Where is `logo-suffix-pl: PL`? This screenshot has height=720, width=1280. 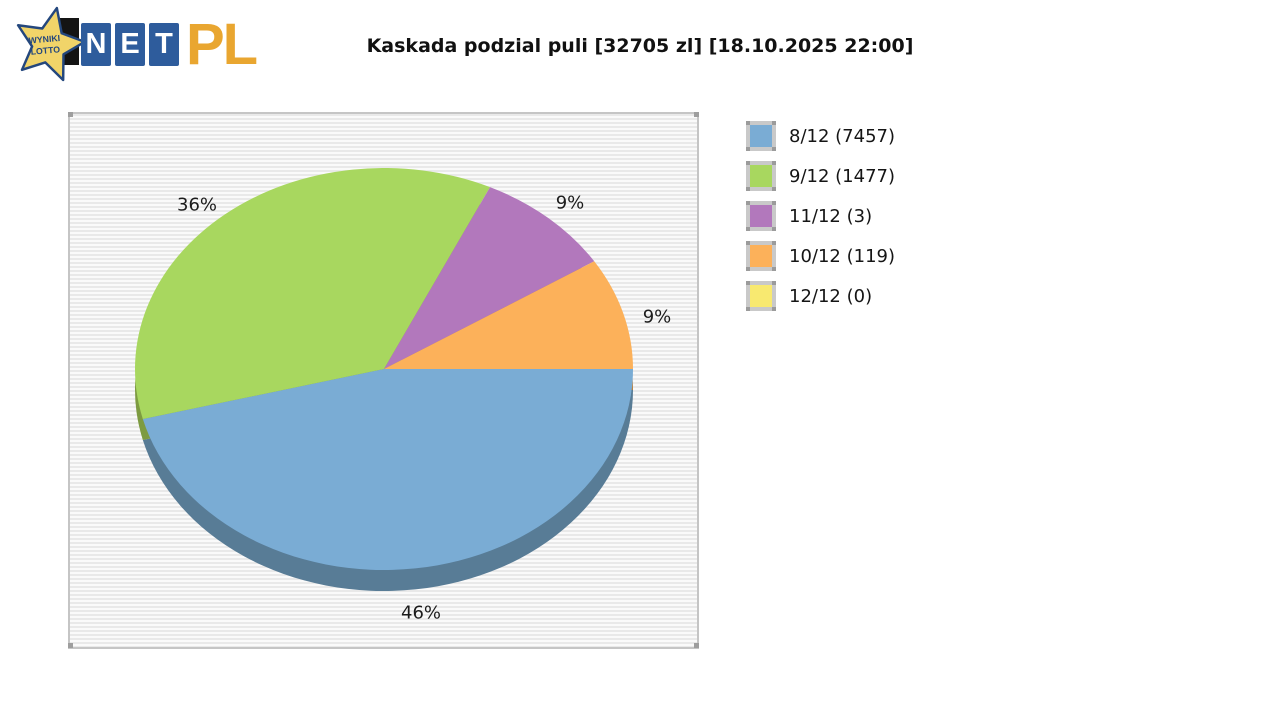 logo-suffix-pl: PL is located at coordinates (222, 44).